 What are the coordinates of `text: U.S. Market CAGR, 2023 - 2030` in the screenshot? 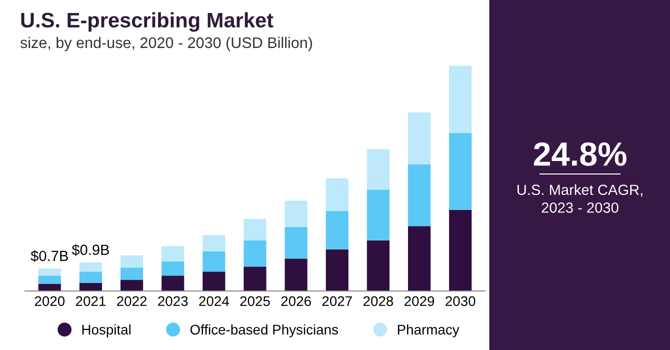 It's located at (580, 198).